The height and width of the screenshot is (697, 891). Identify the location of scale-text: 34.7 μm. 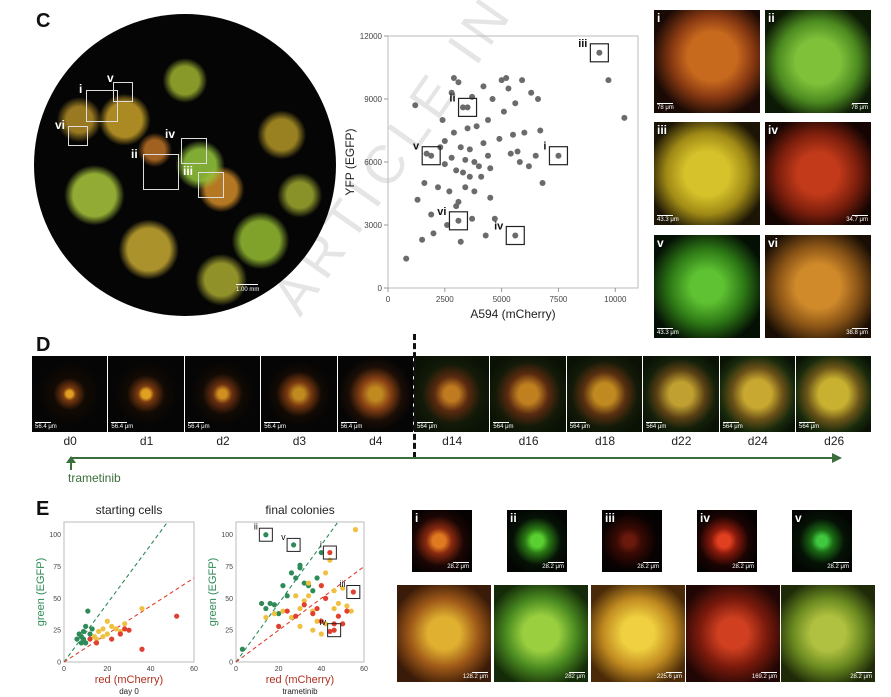
(857, 220).